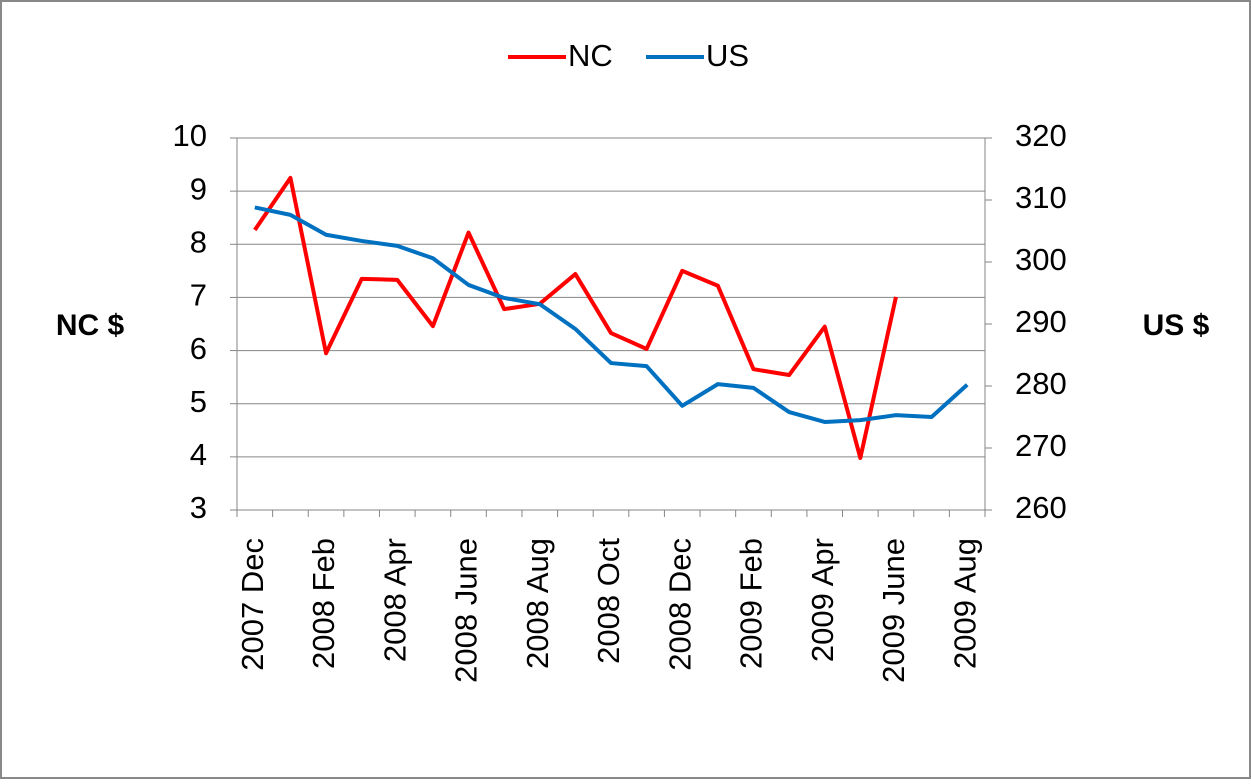 The height and width of the screenshot is (784, 1251). I want to click on legend-label: NC, so click(590, 55).